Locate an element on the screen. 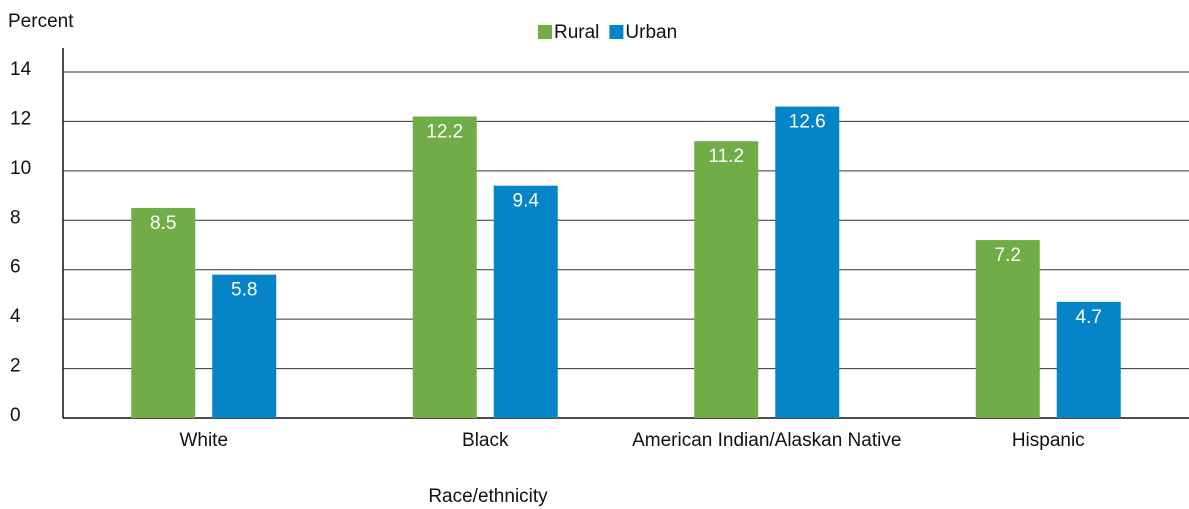  data-label: 12.2 is located at coordinates (444, 132).